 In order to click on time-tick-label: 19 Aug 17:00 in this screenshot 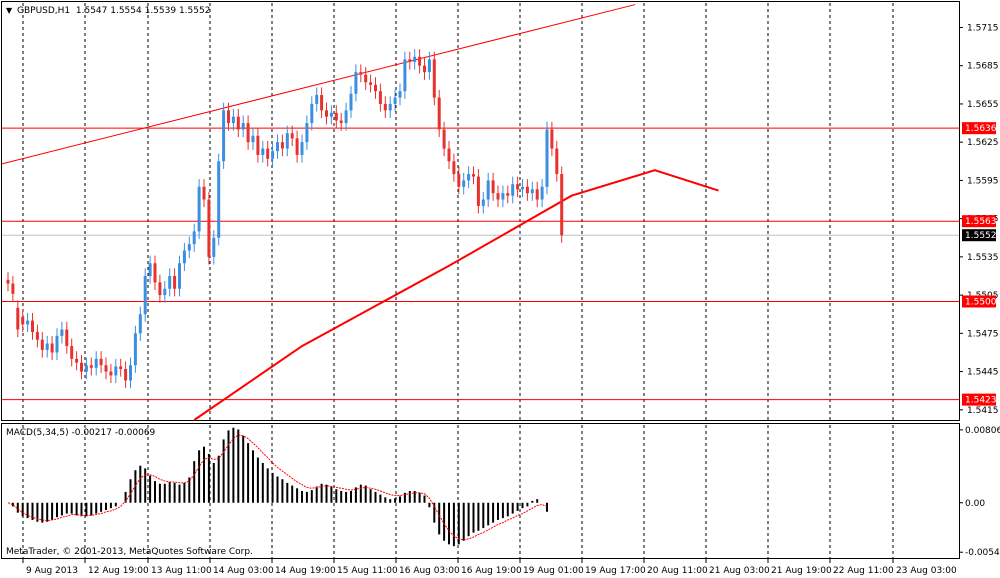, I will do `click(615, 571)`.